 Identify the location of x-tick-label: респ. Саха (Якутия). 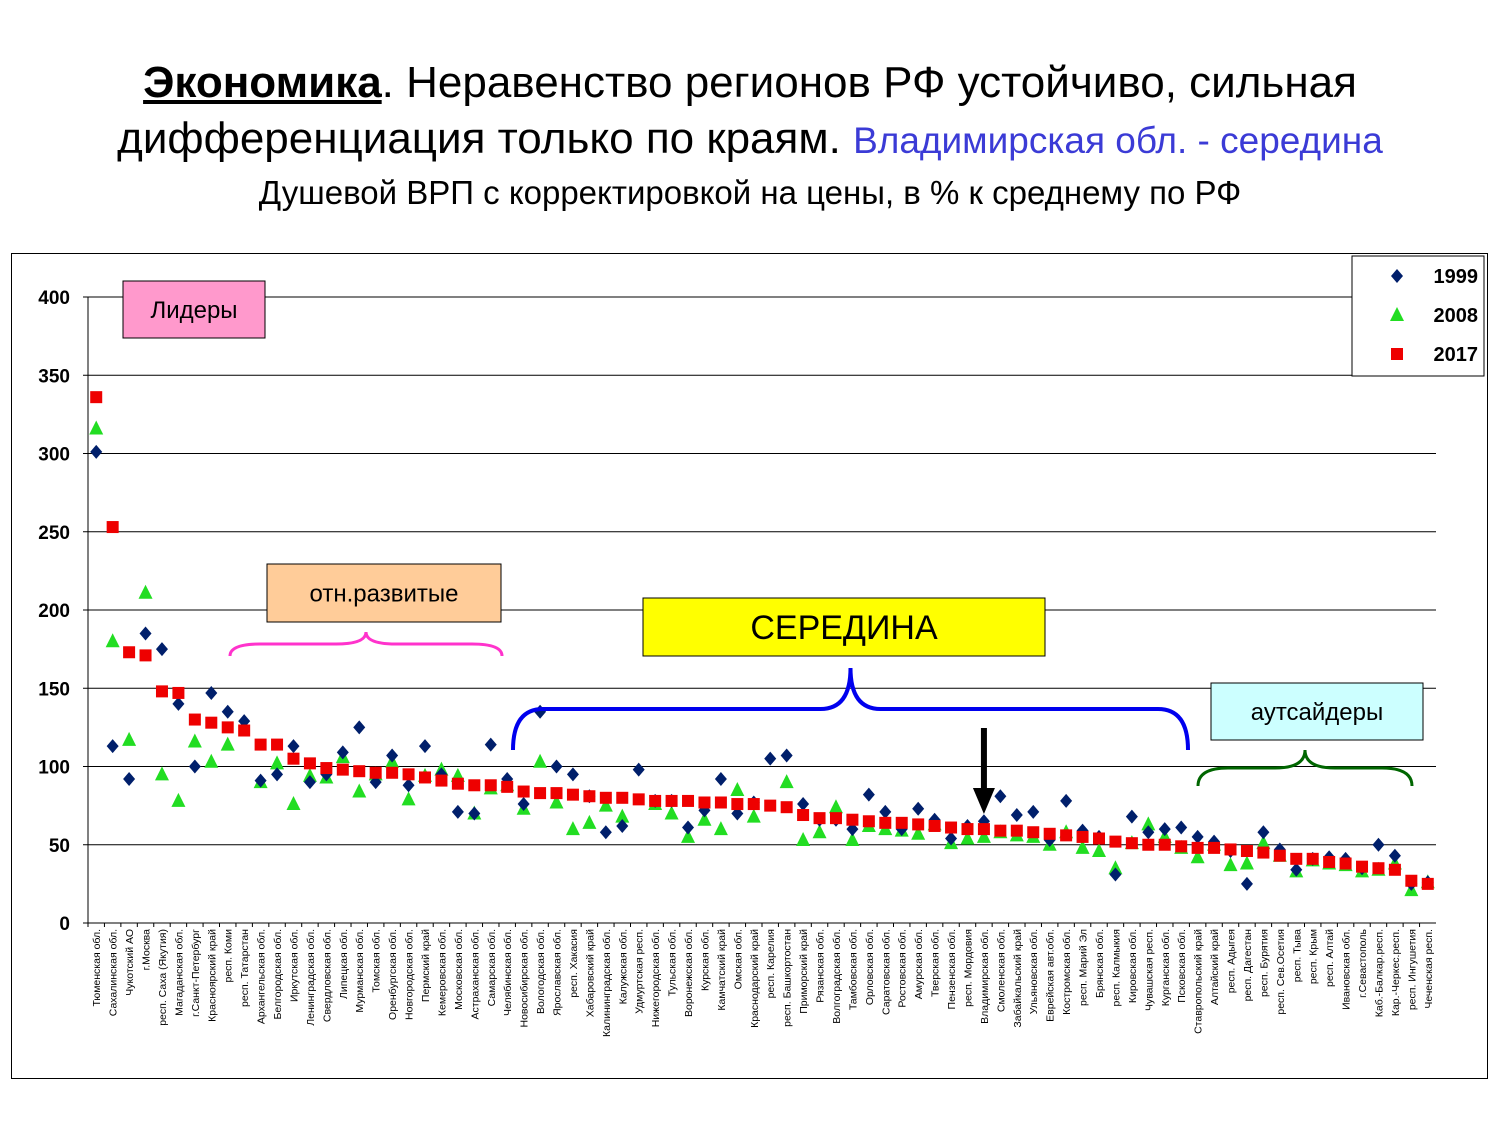
(163, 977).